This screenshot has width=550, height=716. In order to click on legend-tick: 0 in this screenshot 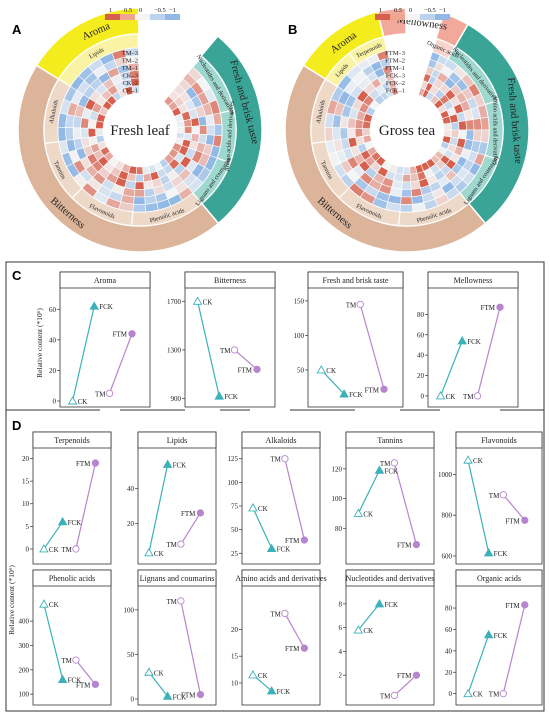, I will do `click(140, 10)`.